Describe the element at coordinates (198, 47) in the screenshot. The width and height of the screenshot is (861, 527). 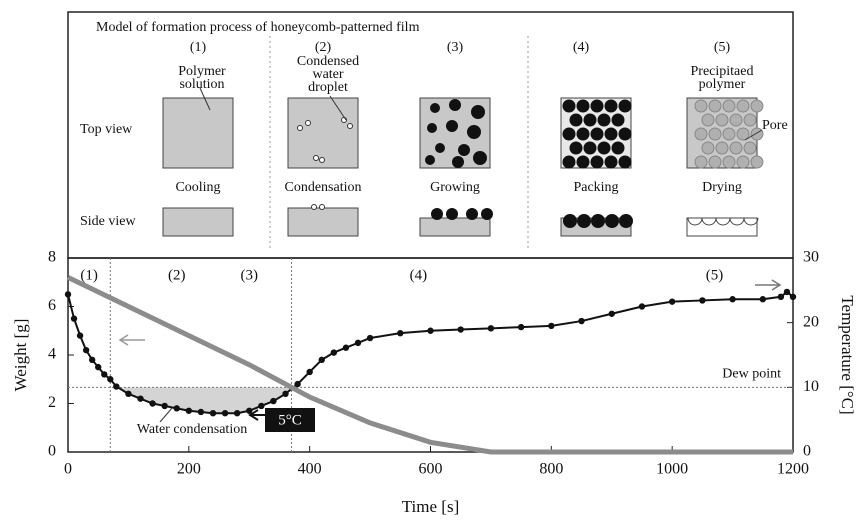
I see `step-number: (1)` at that location.